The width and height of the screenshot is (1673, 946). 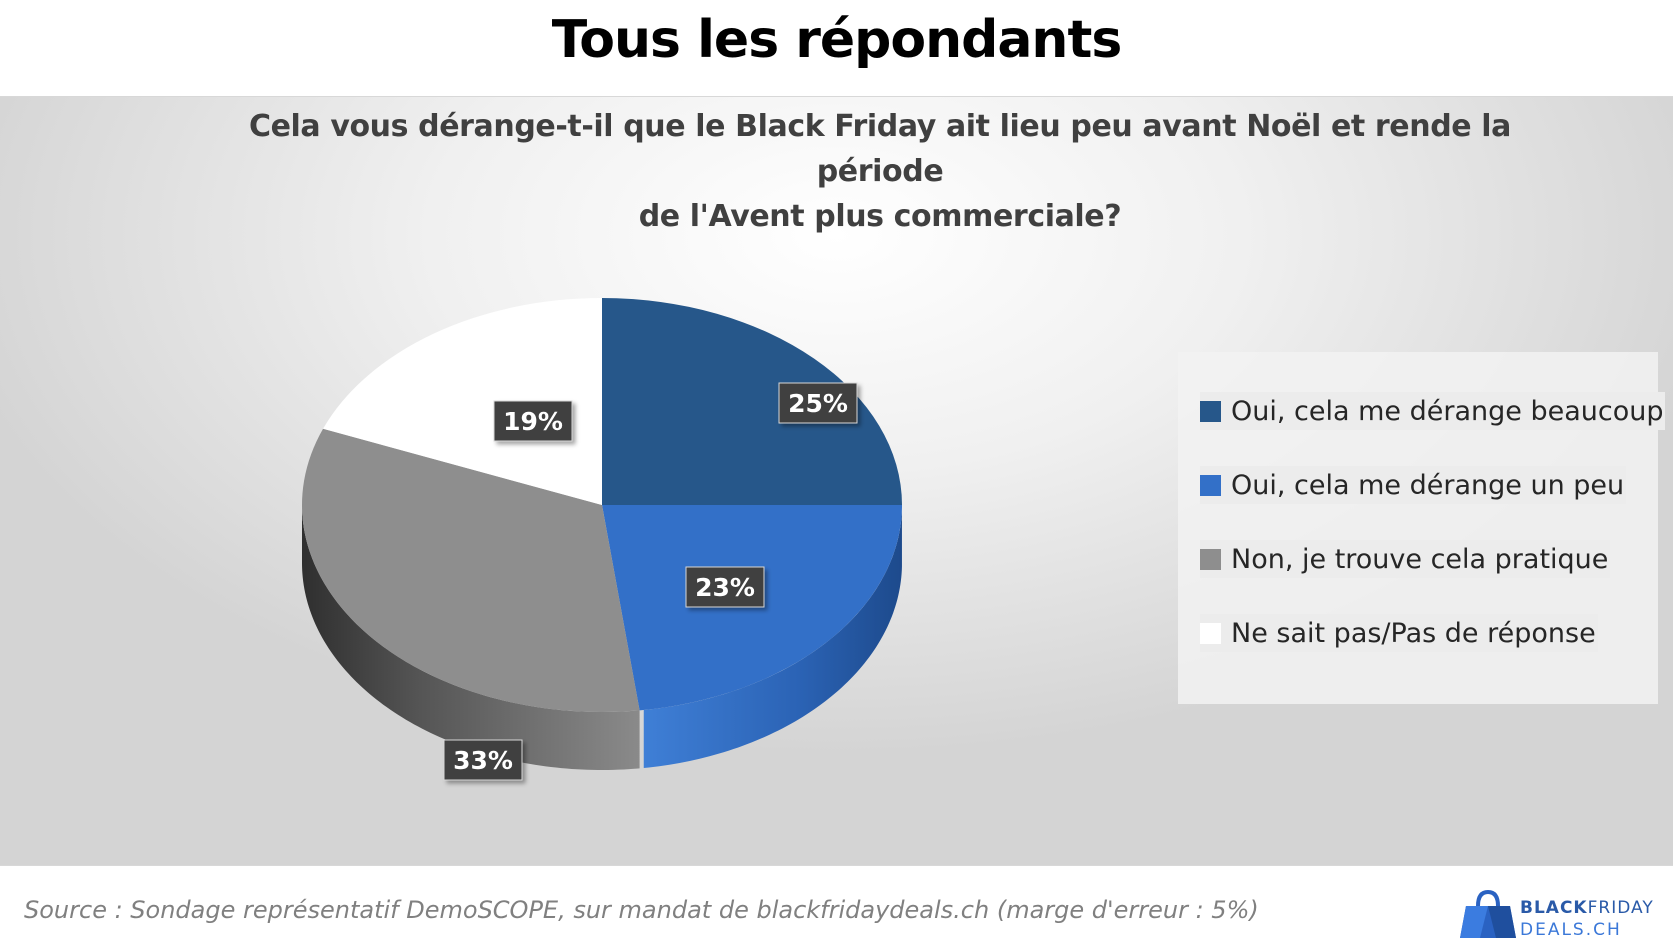 I want to click on data-label: 23%, so click(x=725, y=587).